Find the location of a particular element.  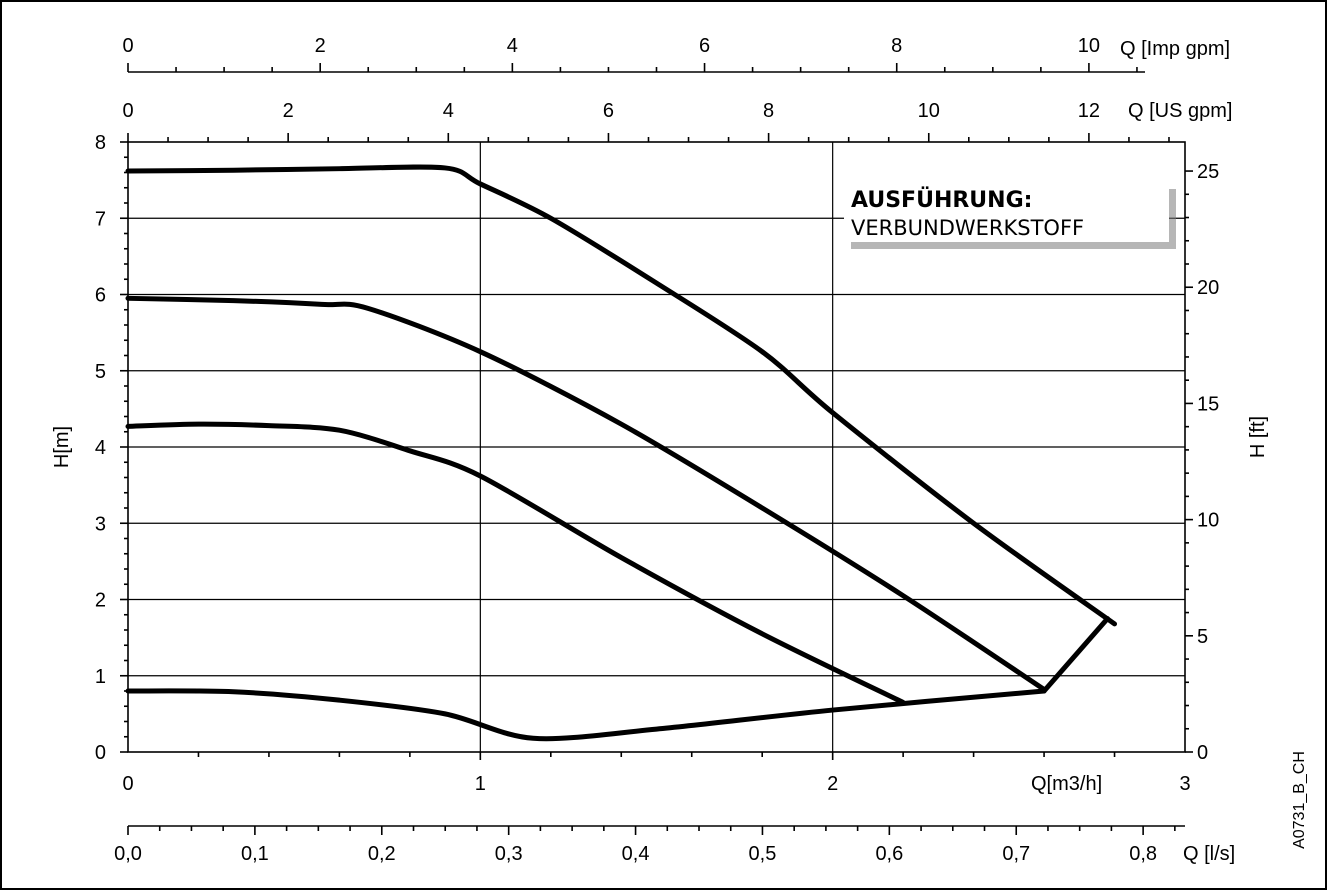

y-right-tick-label: 15 is located at coordinates (1208, 404).